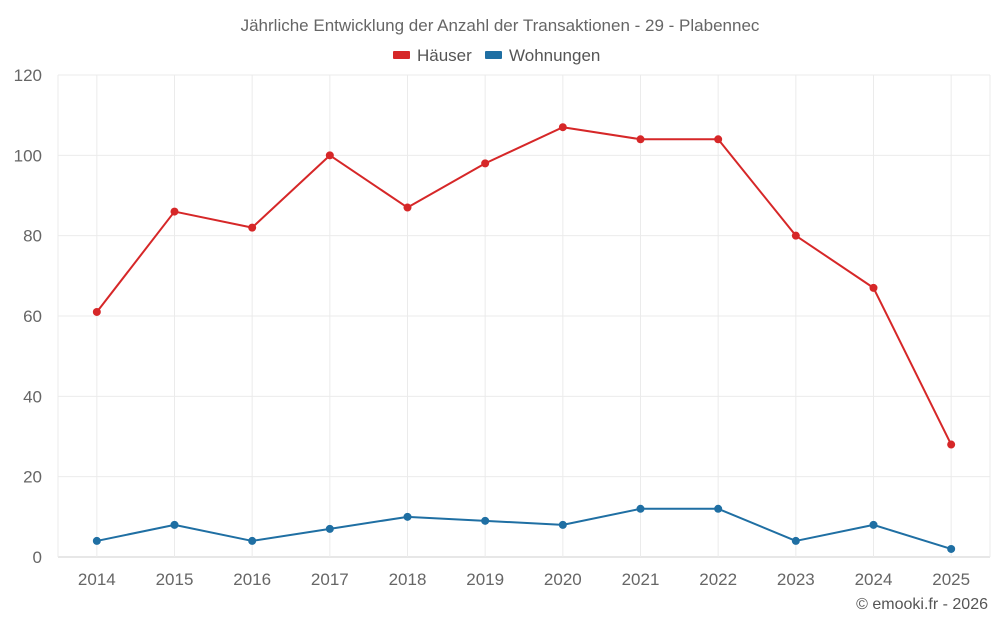  What do you see at coordinates (444, 55) in the screenshot?
I see `legend-label-haeuser: Häuser` at bounding box center [444, 55].